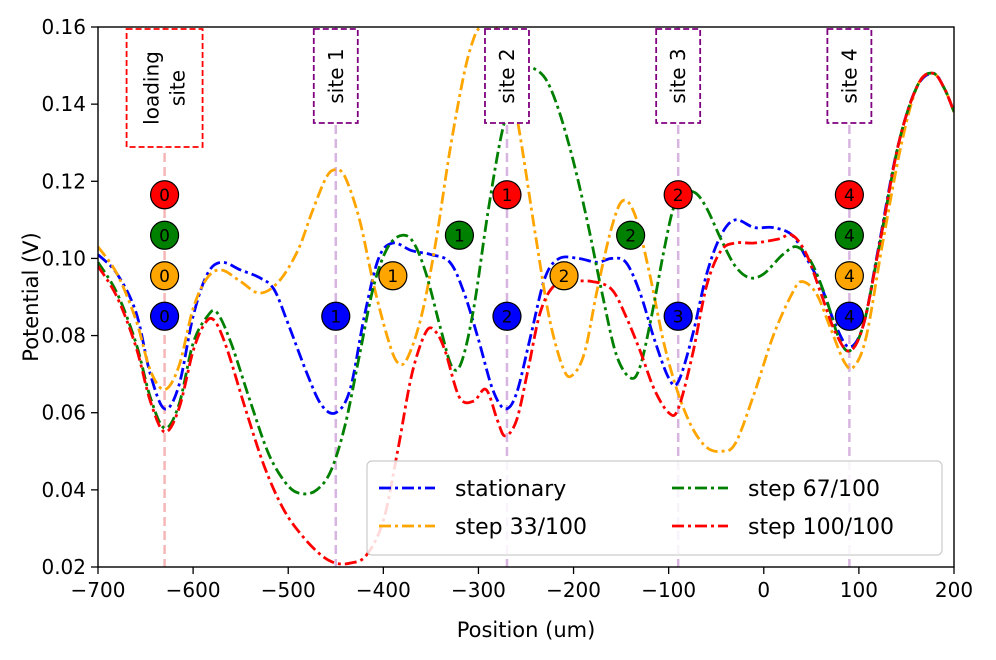 Image resolution: width=996 pixels, height=660 pixels. Describe the element at coordinates (63, 27) in the screenshot. I see `y-tick-label: 0.16` at that location.